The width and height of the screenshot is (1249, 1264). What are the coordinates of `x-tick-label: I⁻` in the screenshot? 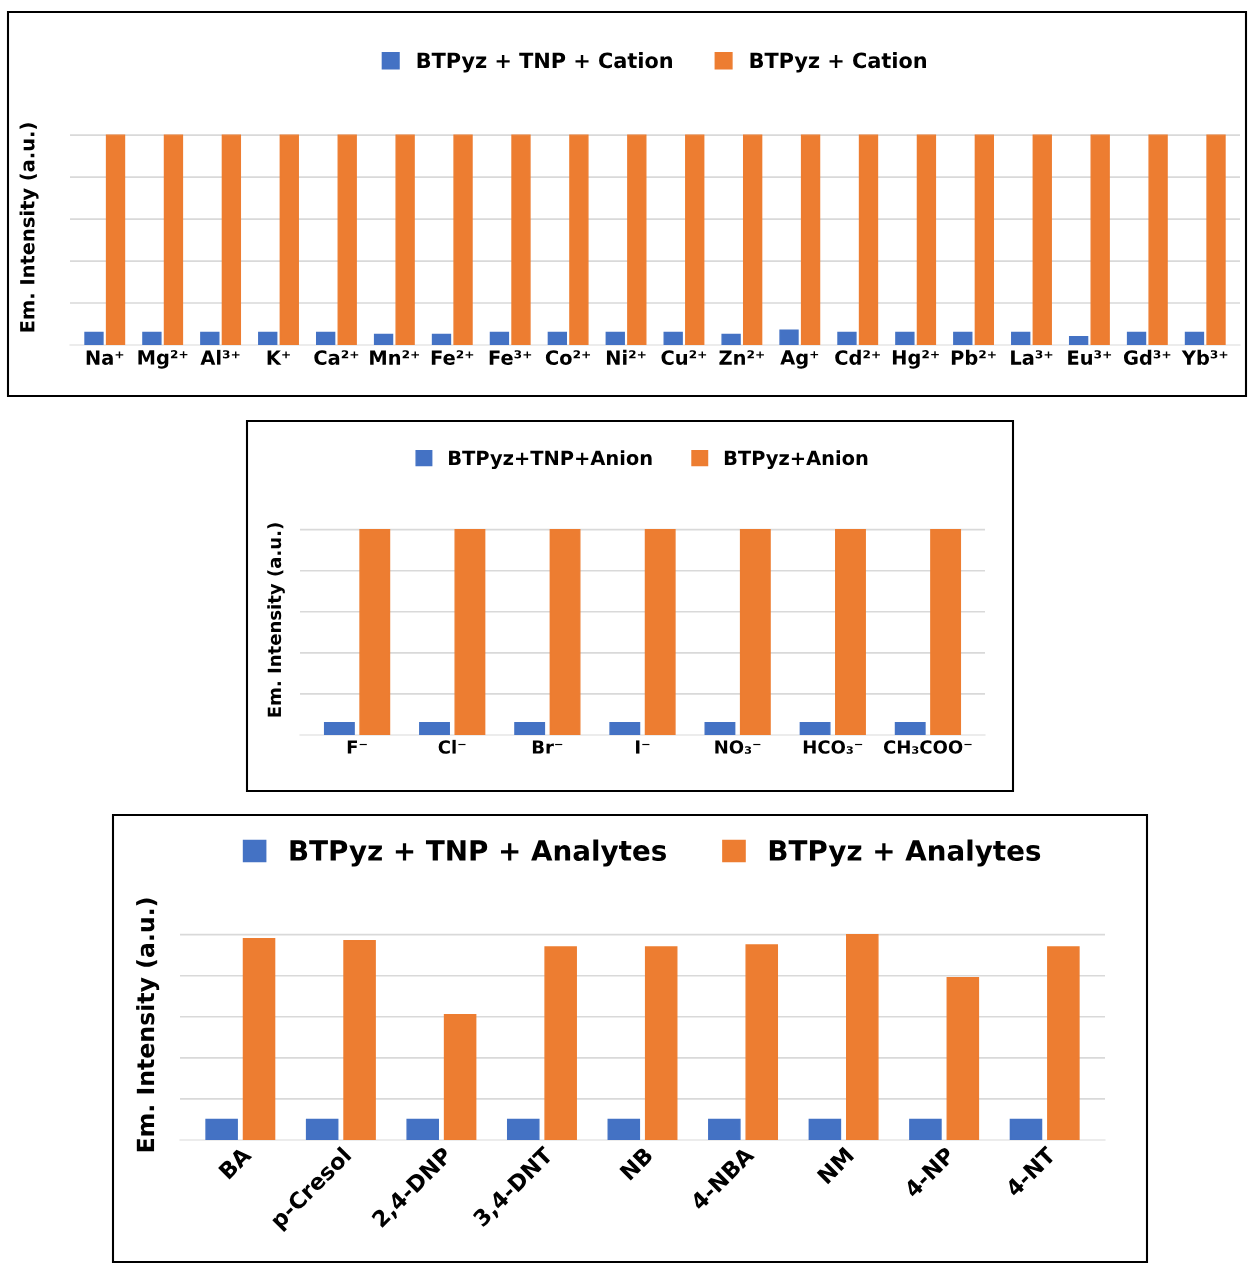 It's located at (643, 747).